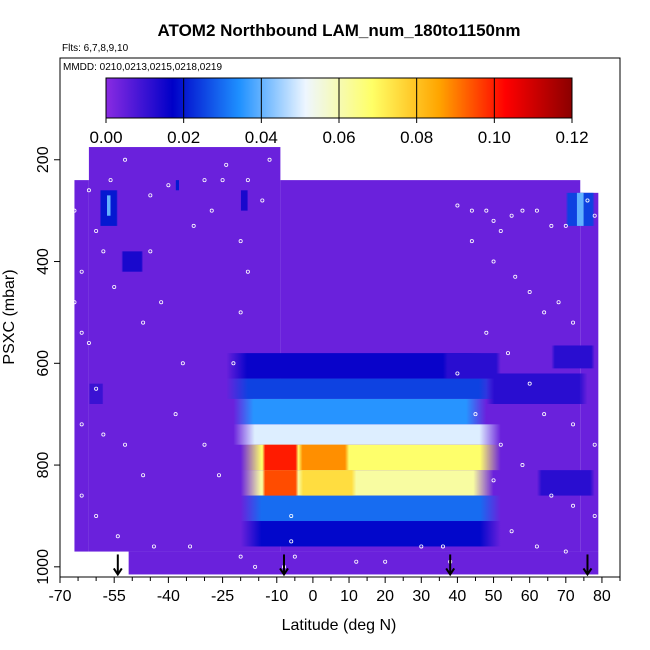  Describe the element at coordinates (339, 112) in the screenshot. I see `colorbar: 0.00 0.02 0.04 0.06 0.08 0.10 0.12` at that location.